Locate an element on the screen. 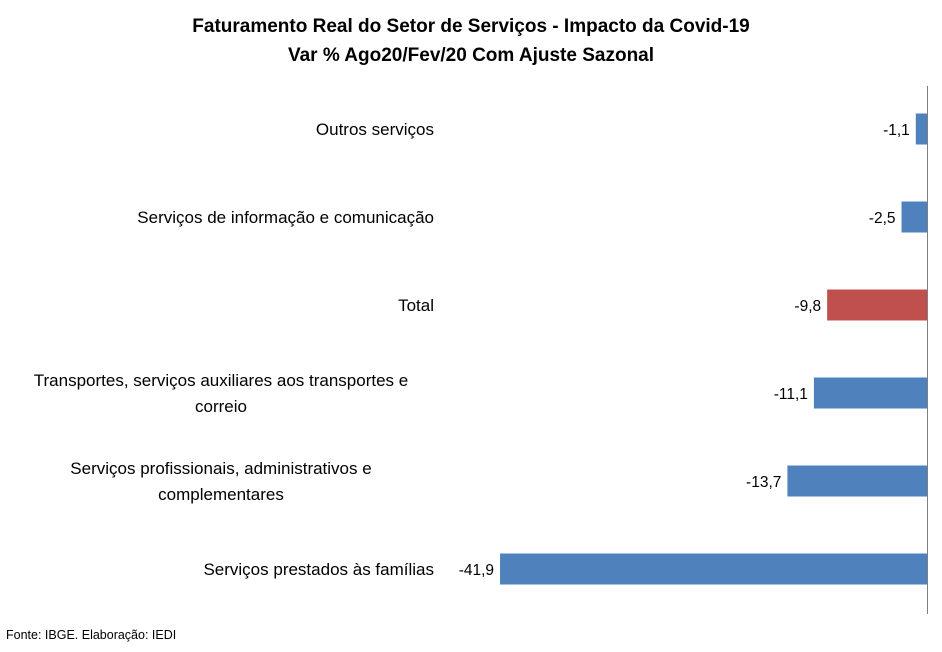 The width and height of the screenshot is (942, 652). data-label: -41,9 is located at coordinates (476, 570).